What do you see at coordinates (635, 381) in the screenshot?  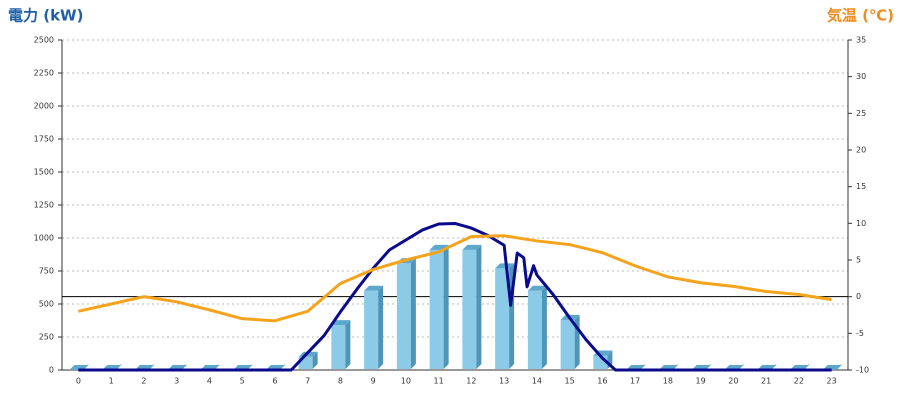 I see `x-tick-label: 17` at bounding box center [635, 381].